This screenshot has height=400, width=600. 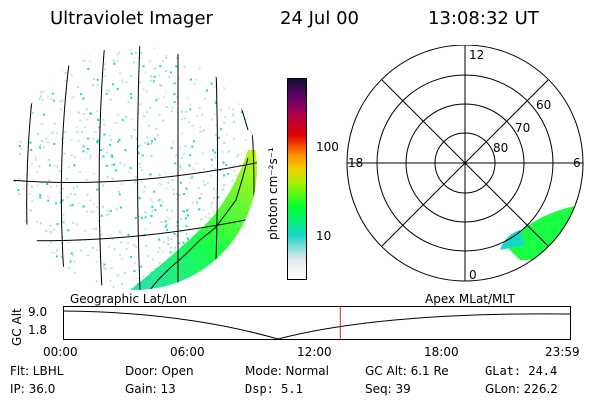 What do you see at coordinates (521, 371) in the screenshot?
I see `info-glat: GLat: 24.4` at bounding box center [521, 371].